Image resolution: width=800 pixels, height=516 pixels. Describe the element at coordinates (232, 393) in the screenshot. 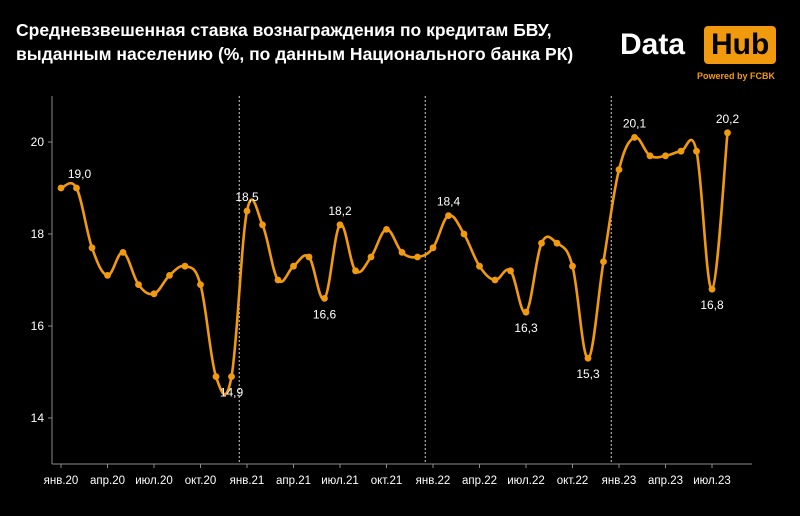

I see `data-label: 14,9` at that location.